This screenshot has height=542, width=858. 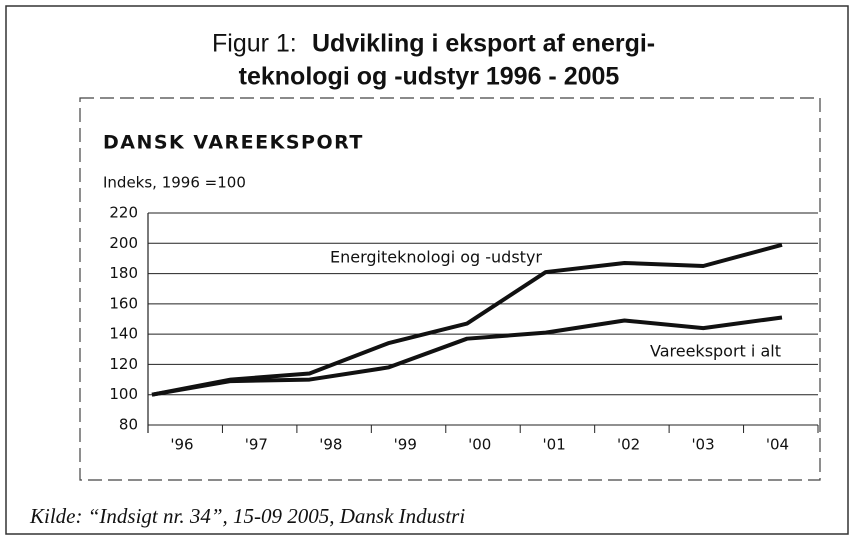 I want to click on y-axis-label: Indeks, 1996 =100, so click(x=174, y=183).